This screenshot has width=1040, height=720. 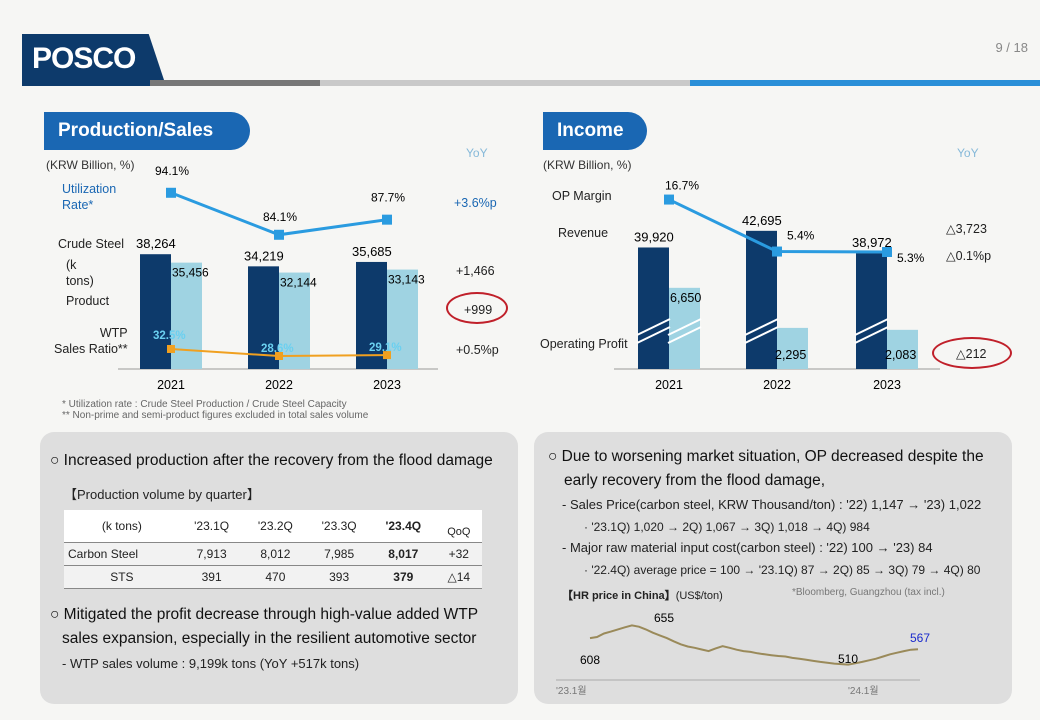 What do you see at coordinates (90, 165) in the screenshot?
I see `production-unit: (KRW Billion, %)` at bounding box center [90, 165].